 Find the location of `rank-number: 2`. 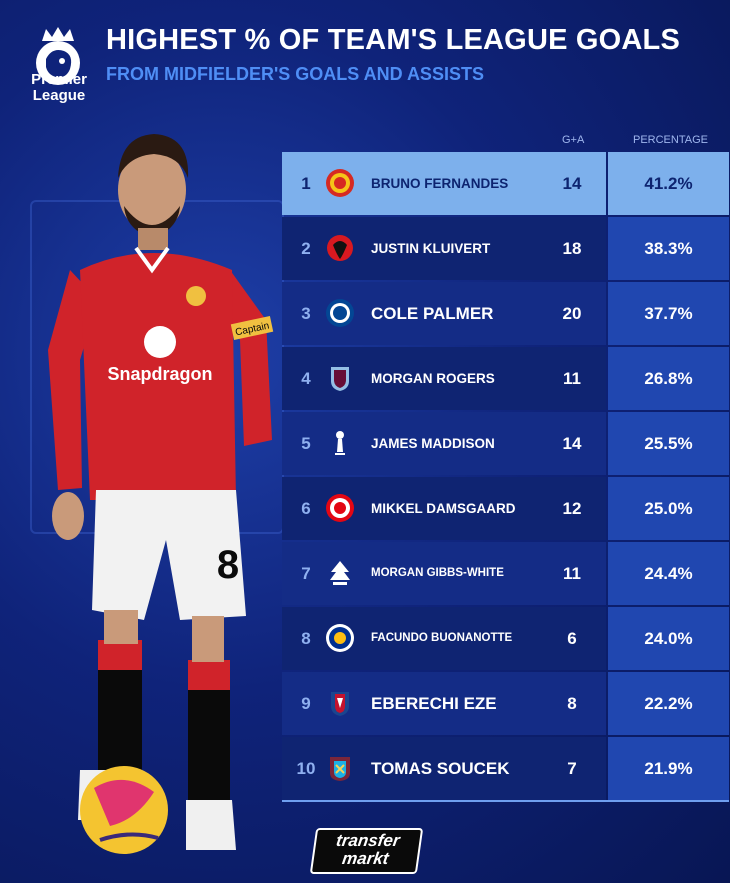

rank-number: 2 is located at coordinates (306, 248).